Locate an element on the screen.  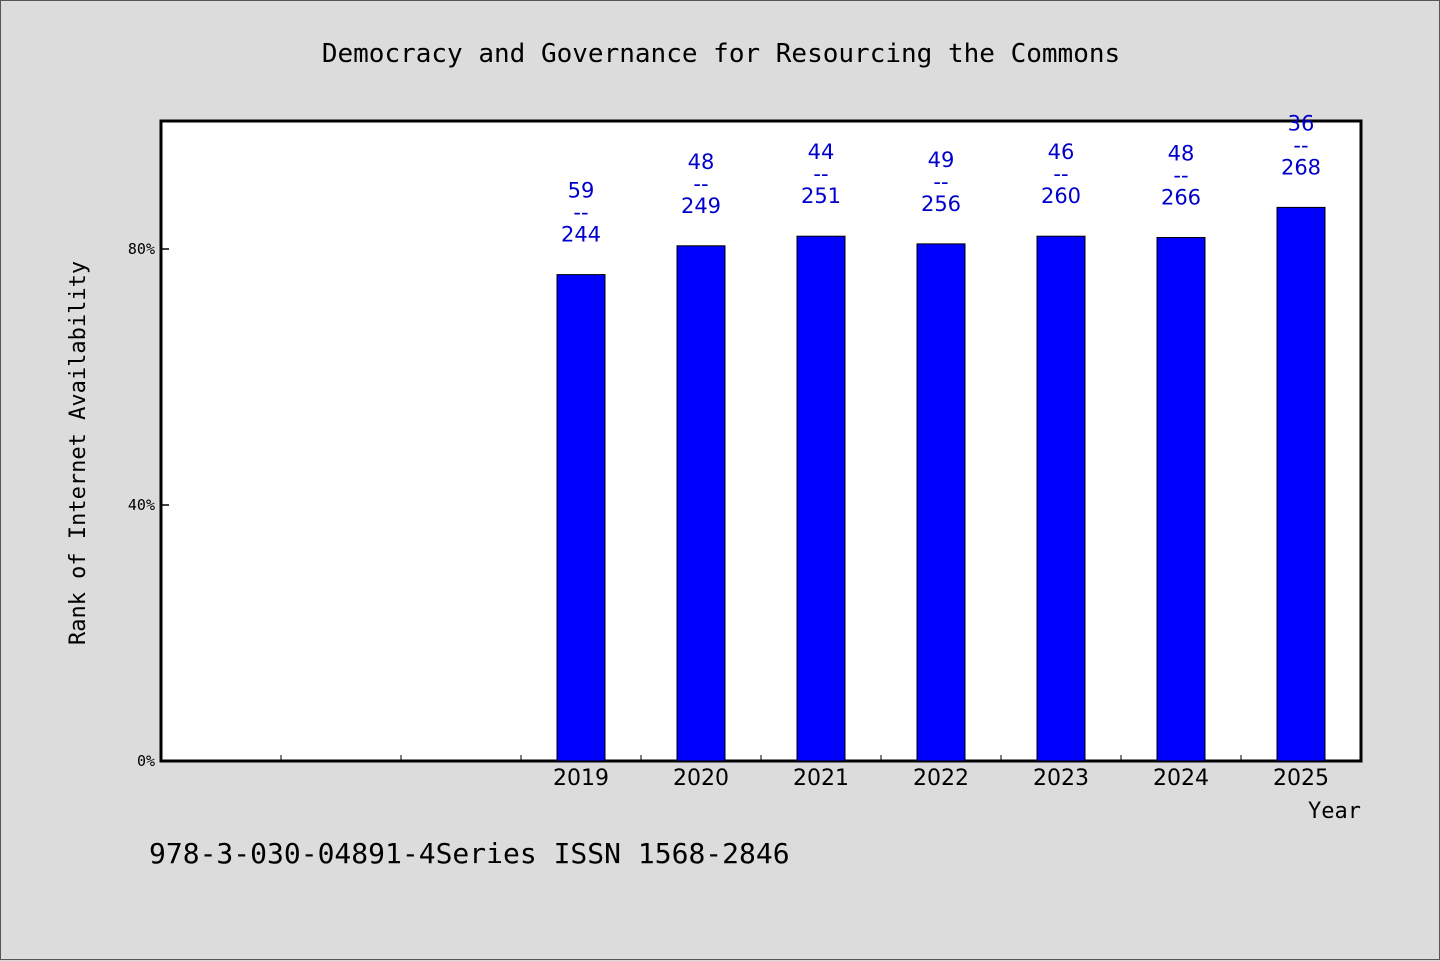
bar-2019 is located at coordinates (581, 518).